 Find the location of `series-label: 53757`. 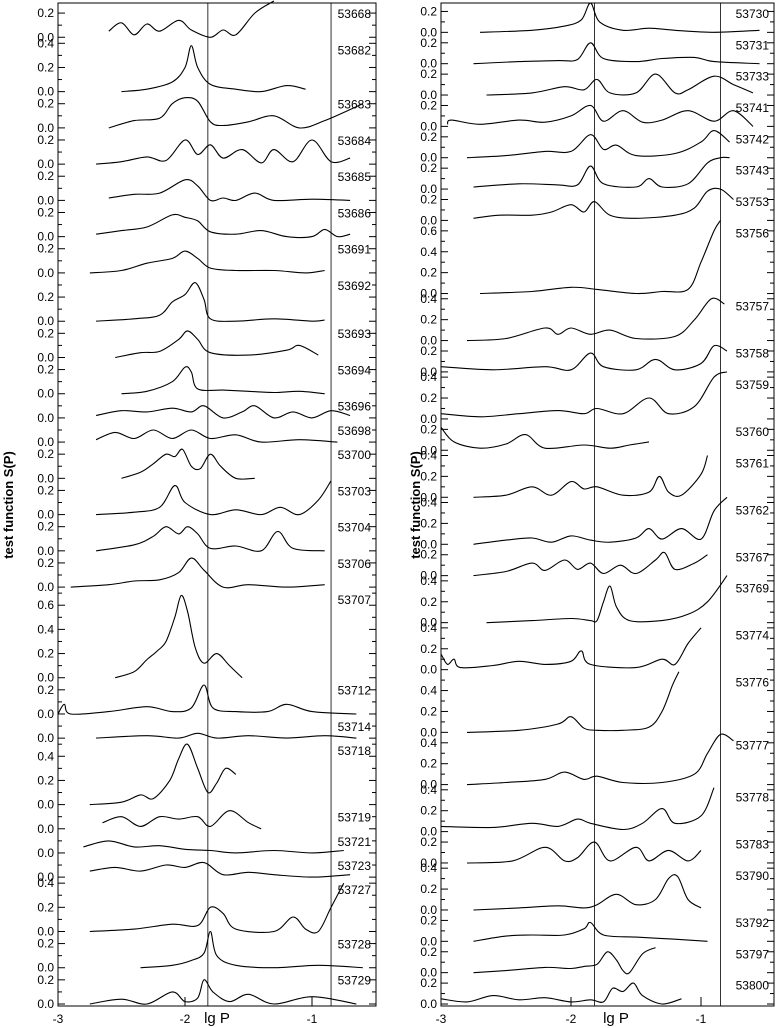

series-label: 53757 is located at coordinates (753, 307).